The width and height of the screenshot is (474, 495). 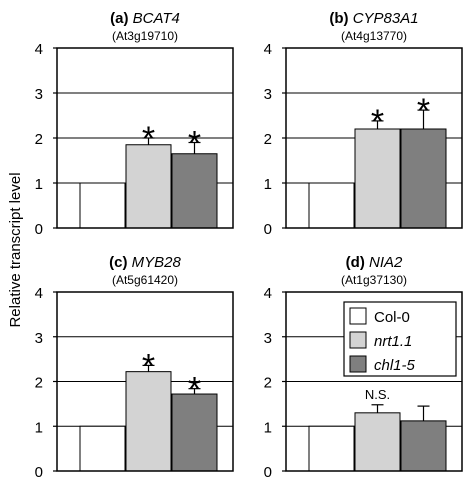 I want to click on gene-name: BCAT4, so click(x=156, y=18).